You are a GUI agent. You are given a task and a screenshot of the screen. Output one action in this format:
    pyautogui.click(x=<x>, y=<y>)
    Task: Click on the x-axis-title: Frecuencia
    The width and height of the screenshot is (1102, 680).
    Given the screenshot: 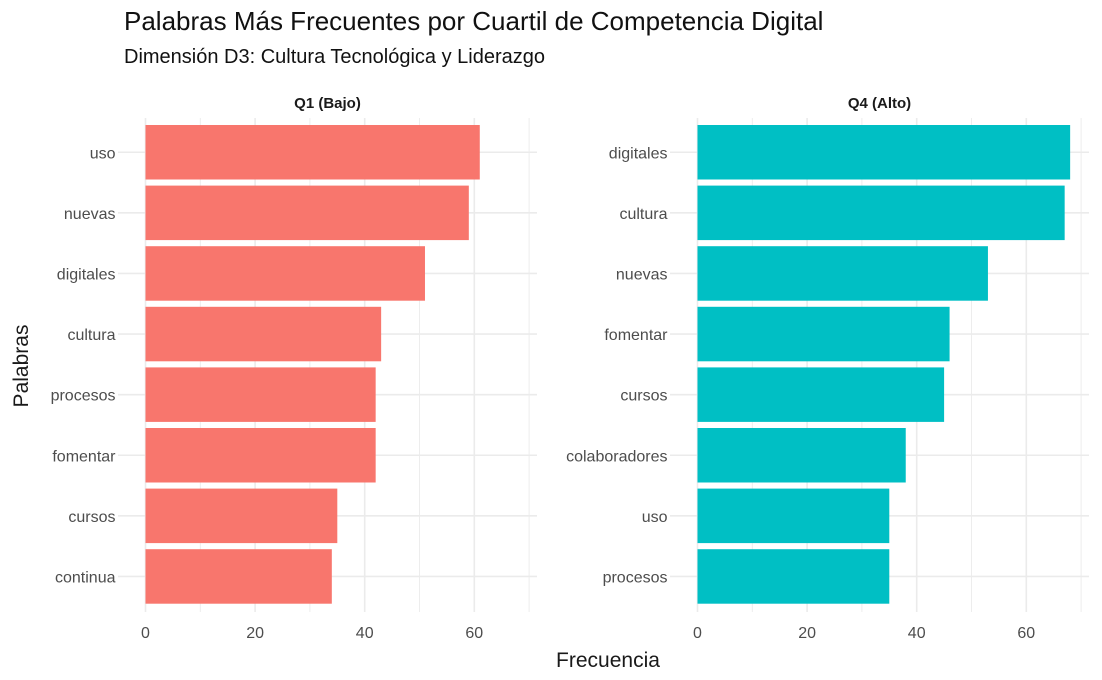 What is the action you would take?
    pyautogui.click(x=608, y=660)
    